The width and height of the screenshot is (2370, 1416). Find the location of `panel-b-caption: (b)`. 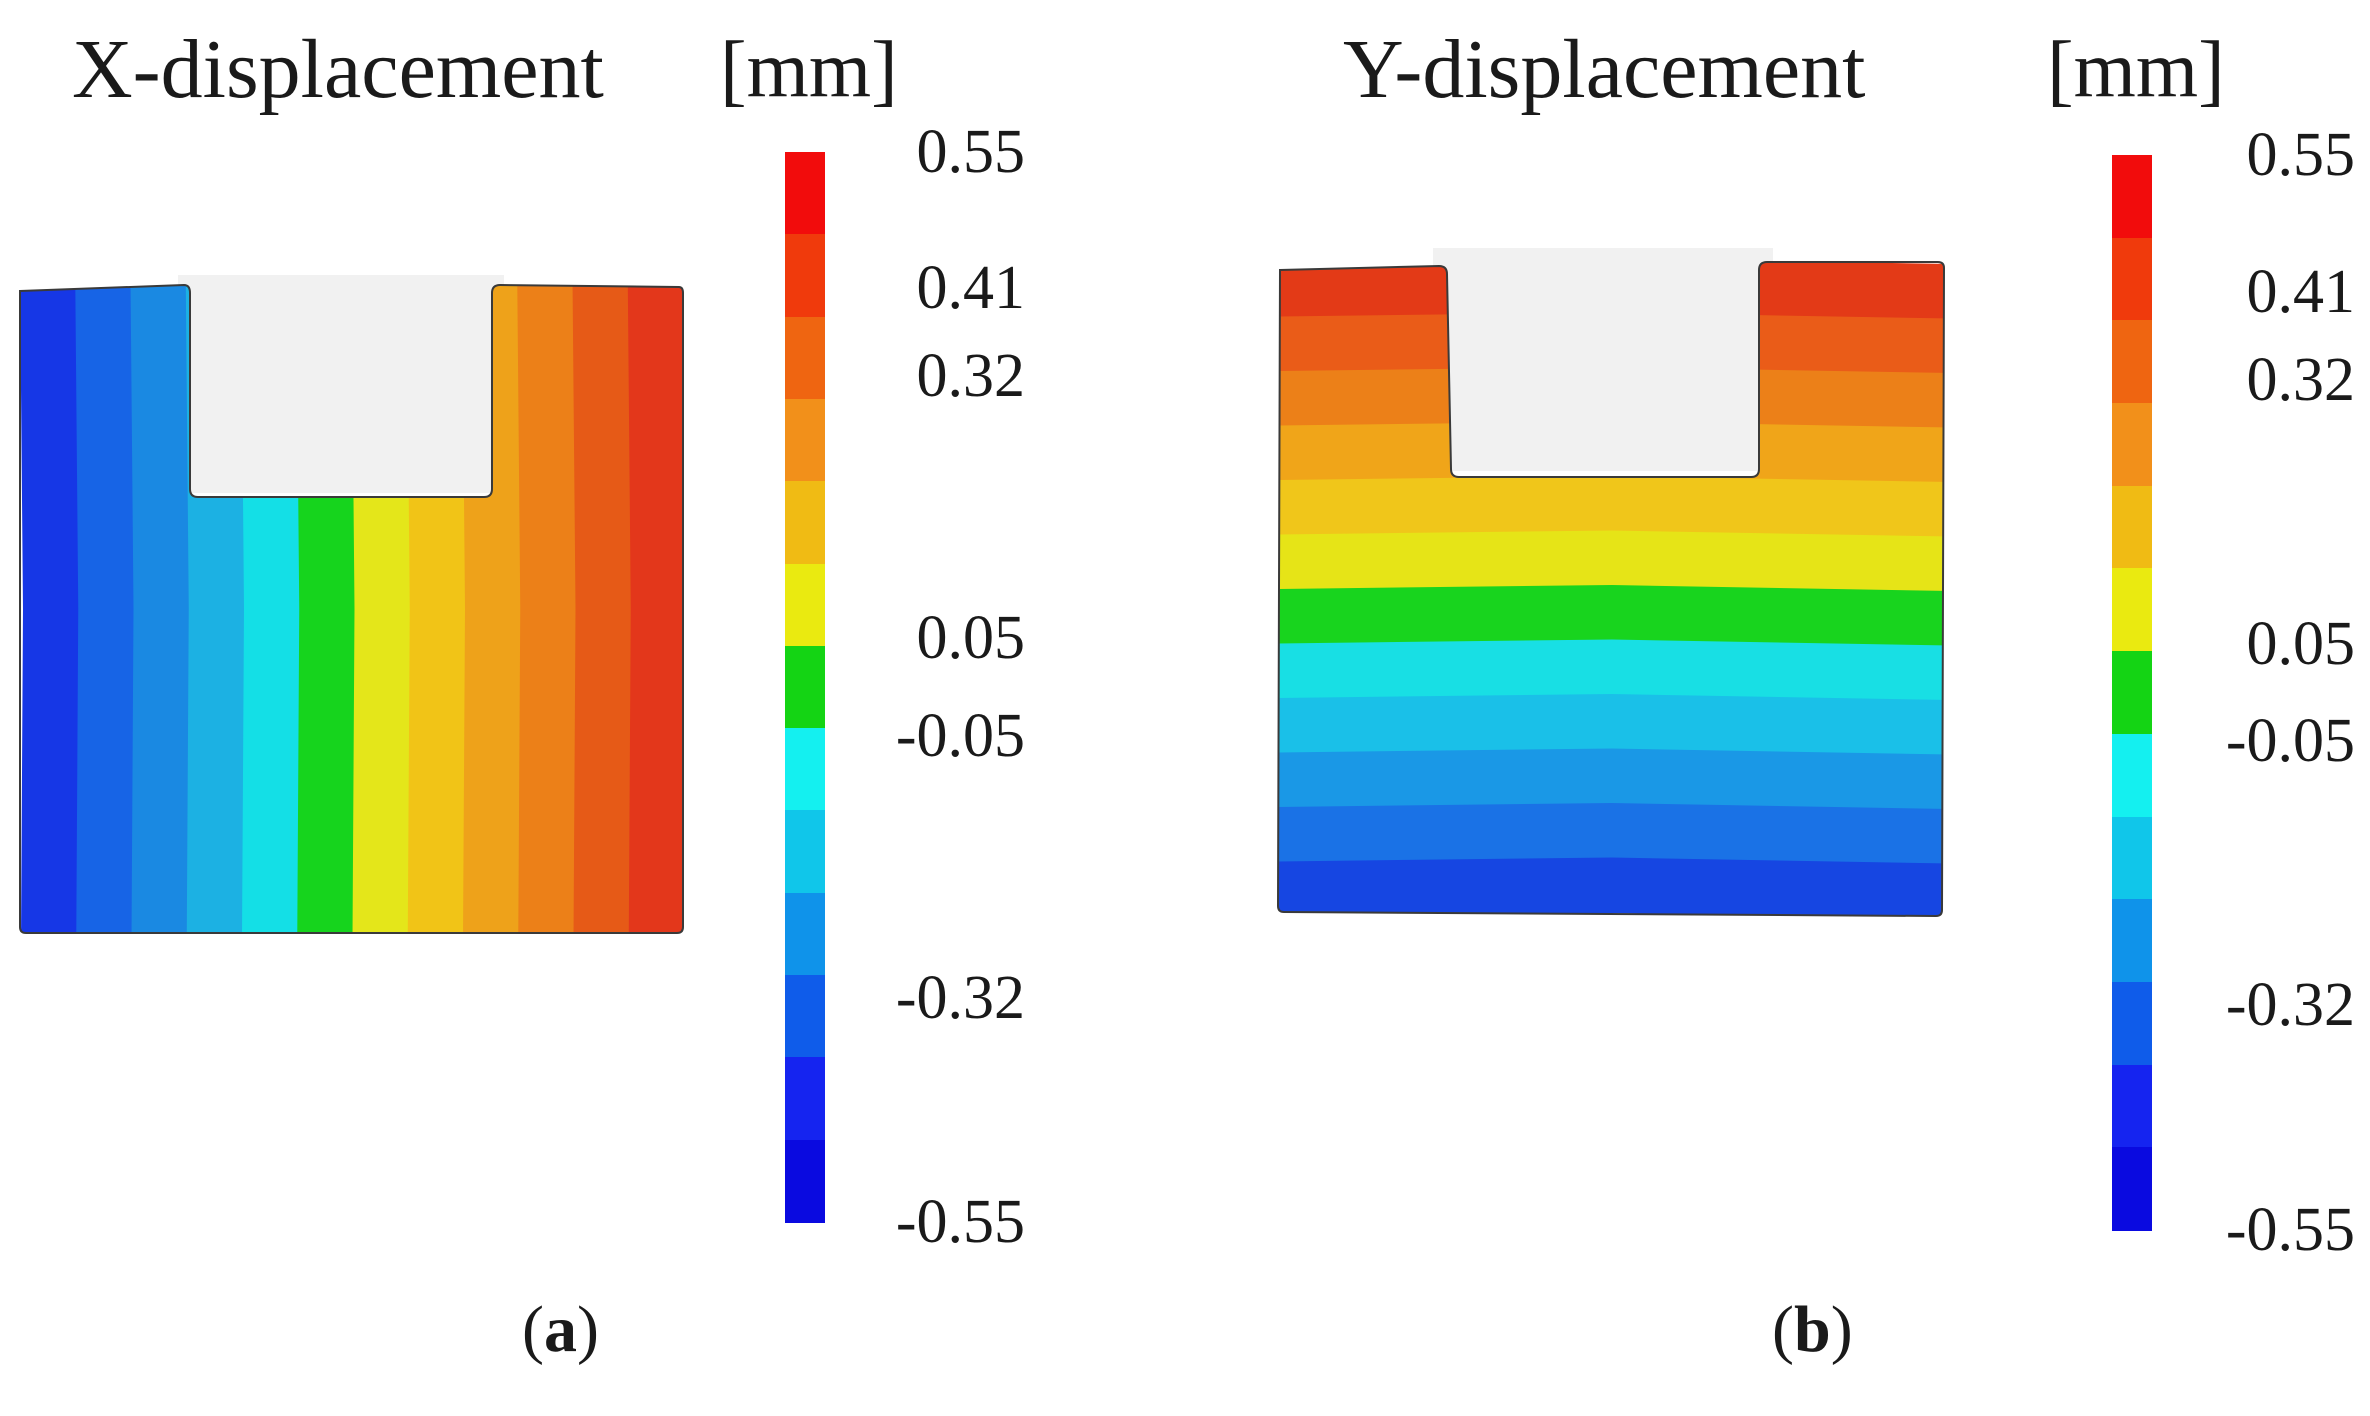

panel-b-caption: (b) is located at coordinates (1812, 1329).